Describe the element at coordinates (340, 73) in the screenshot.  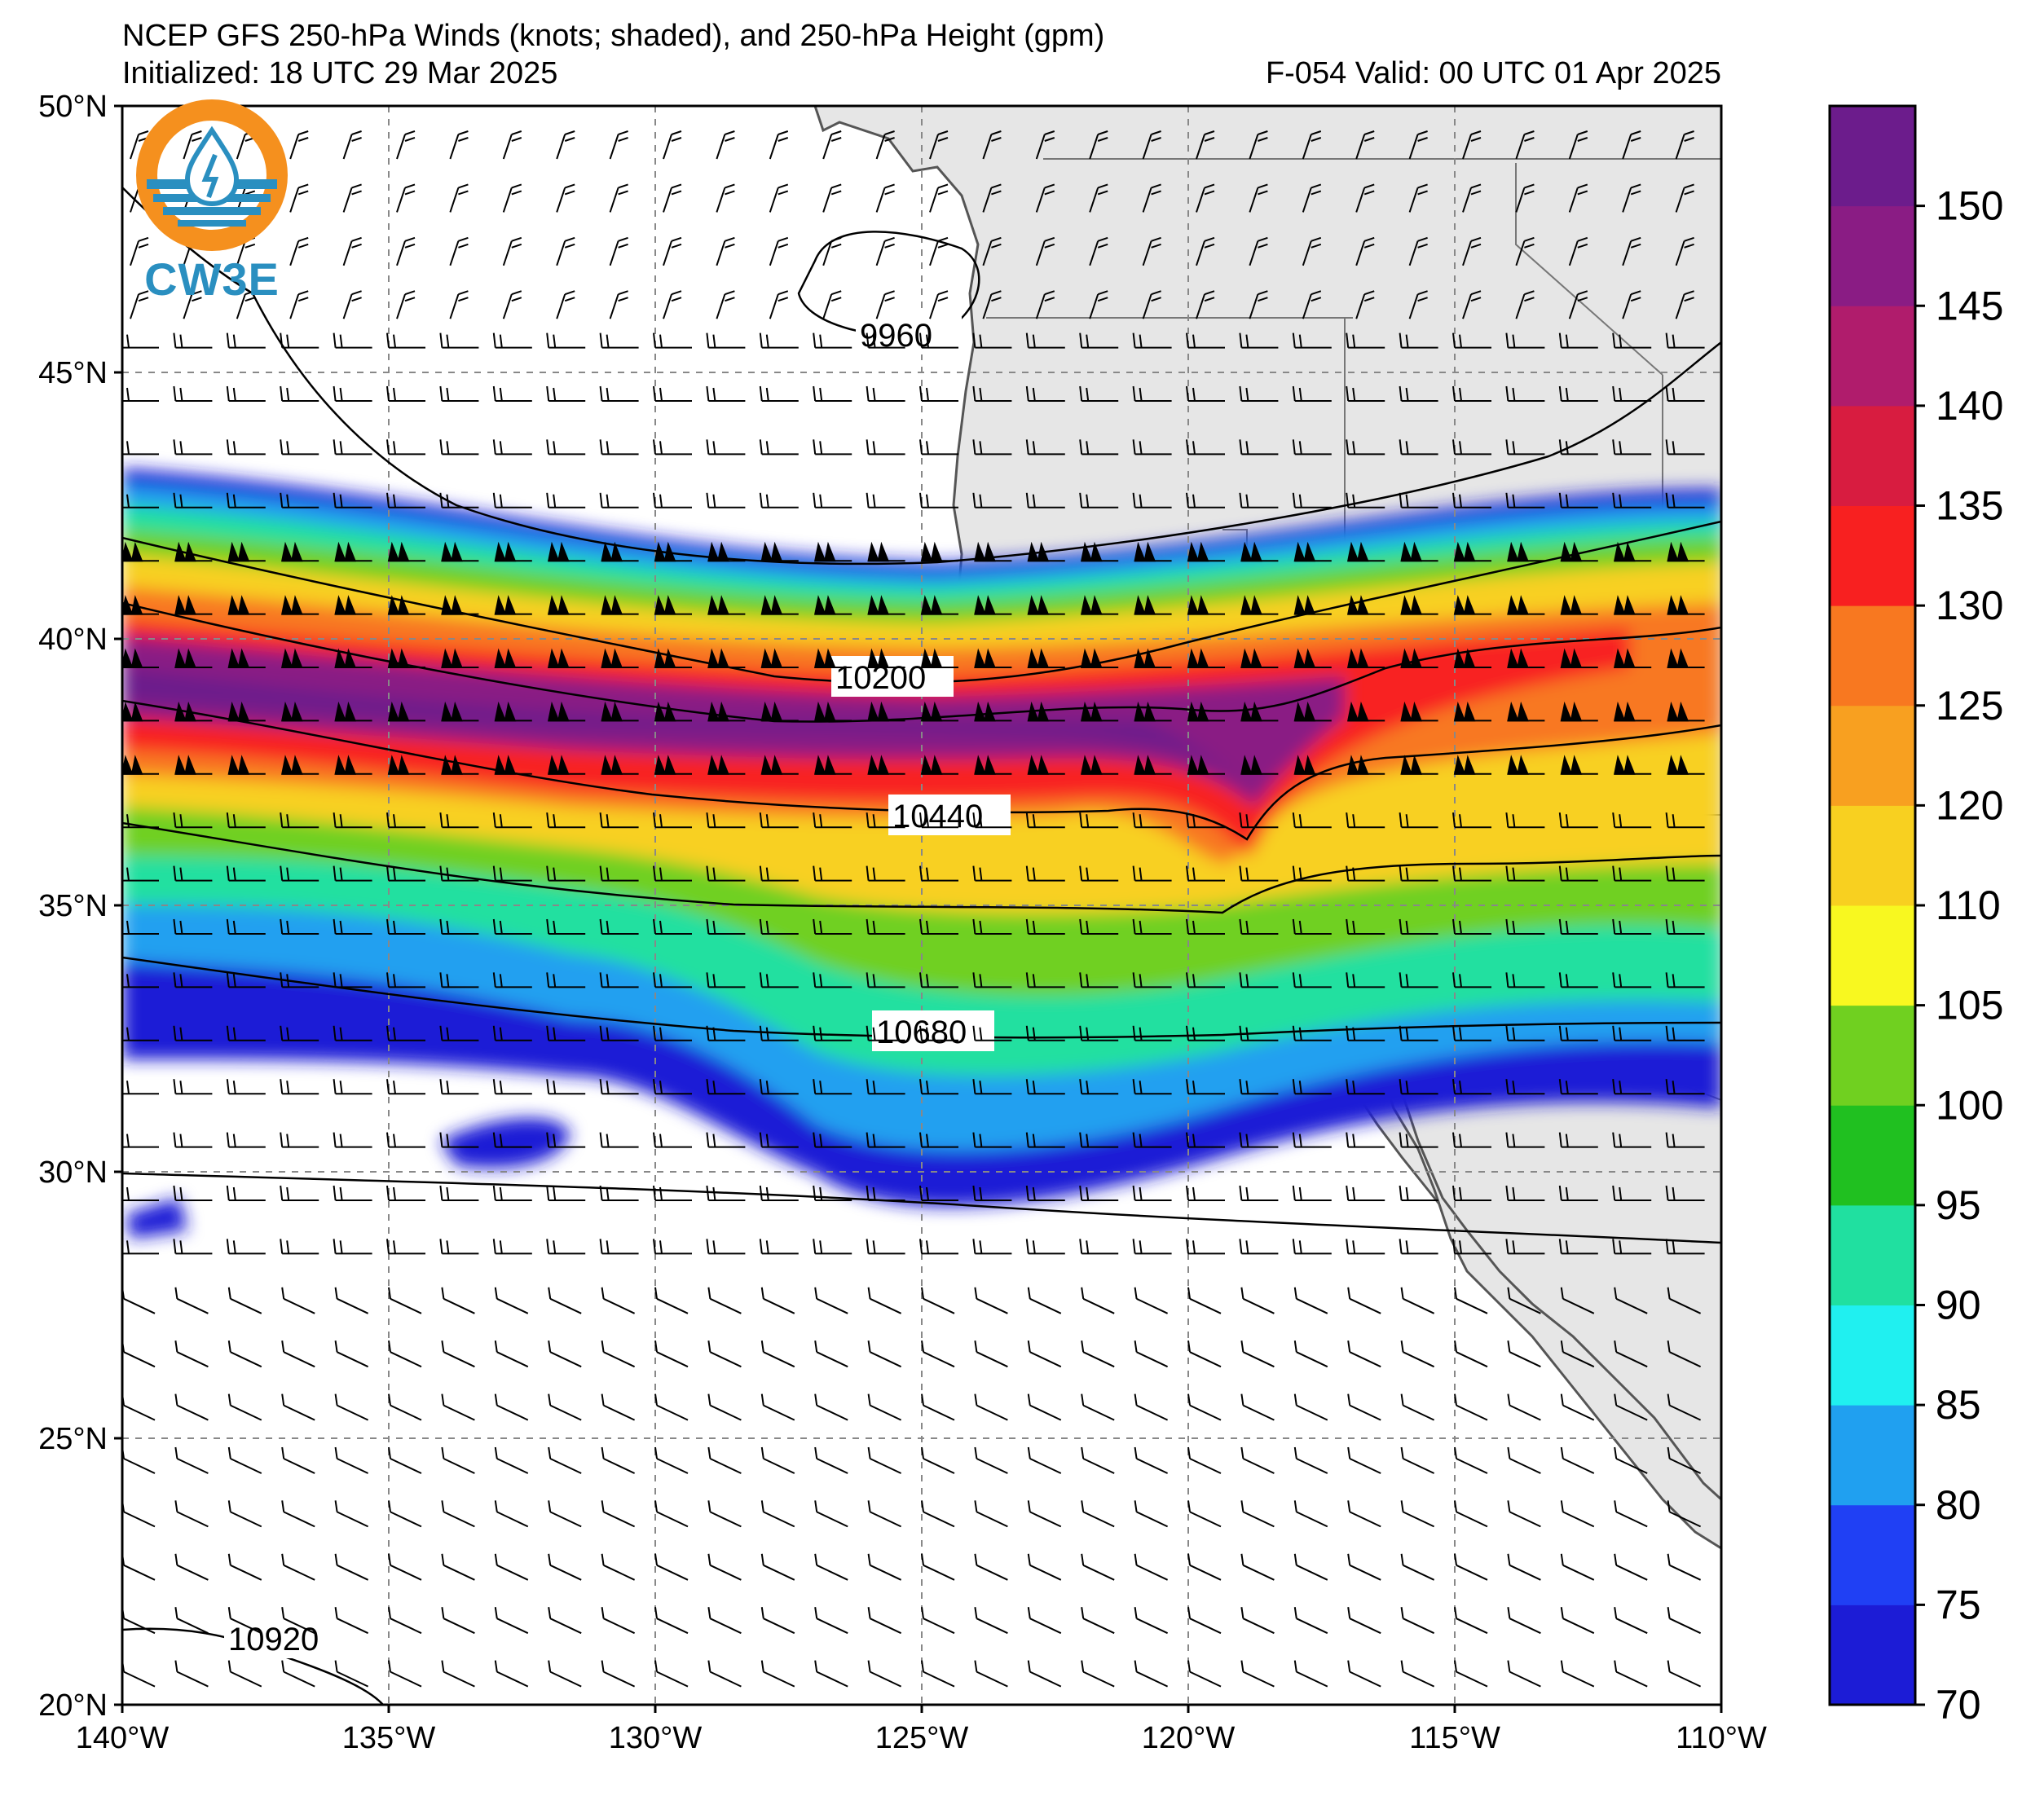
I see `initialized-time: Initialized: 18 UTC 29 Mar 2025` at that location.